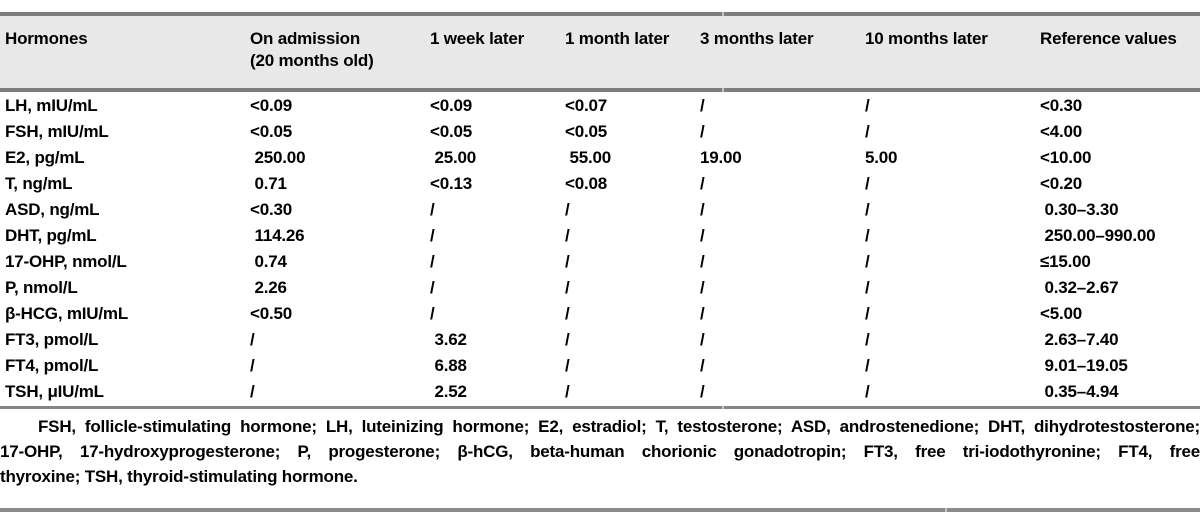  What do you see at coordinates (451, 105) in the screenshot?
I see `value-cell: <0.09` at bounding box center [451, 105].